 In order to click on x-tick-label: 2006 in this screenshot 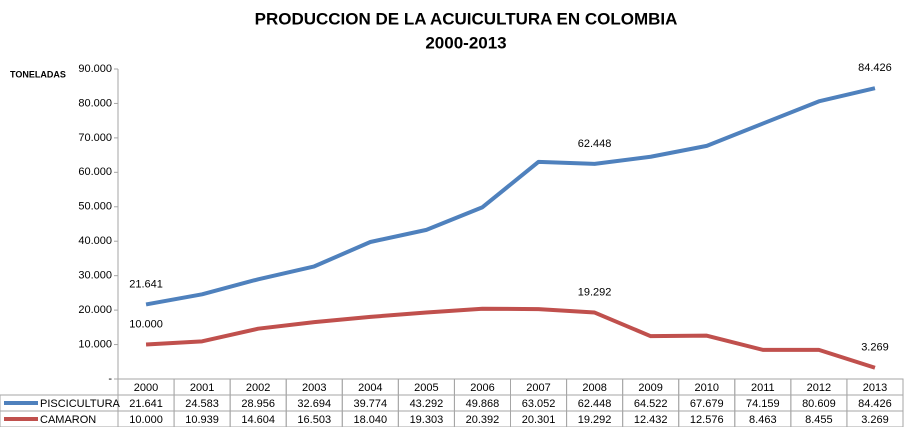, I will do `click(482, 388)`.